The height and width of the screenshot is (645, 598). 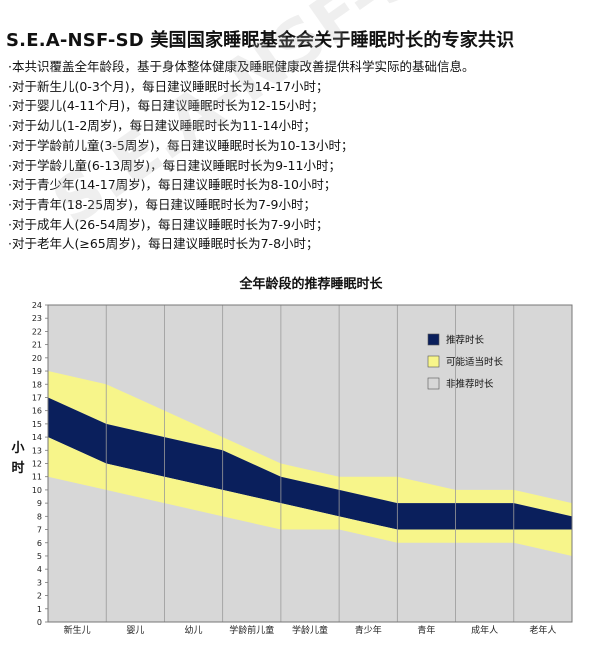 What do you see at coordinates (368, 630) in the screenshot?
I see `x-category-label: 青少年` at bounding box center [368, 630].